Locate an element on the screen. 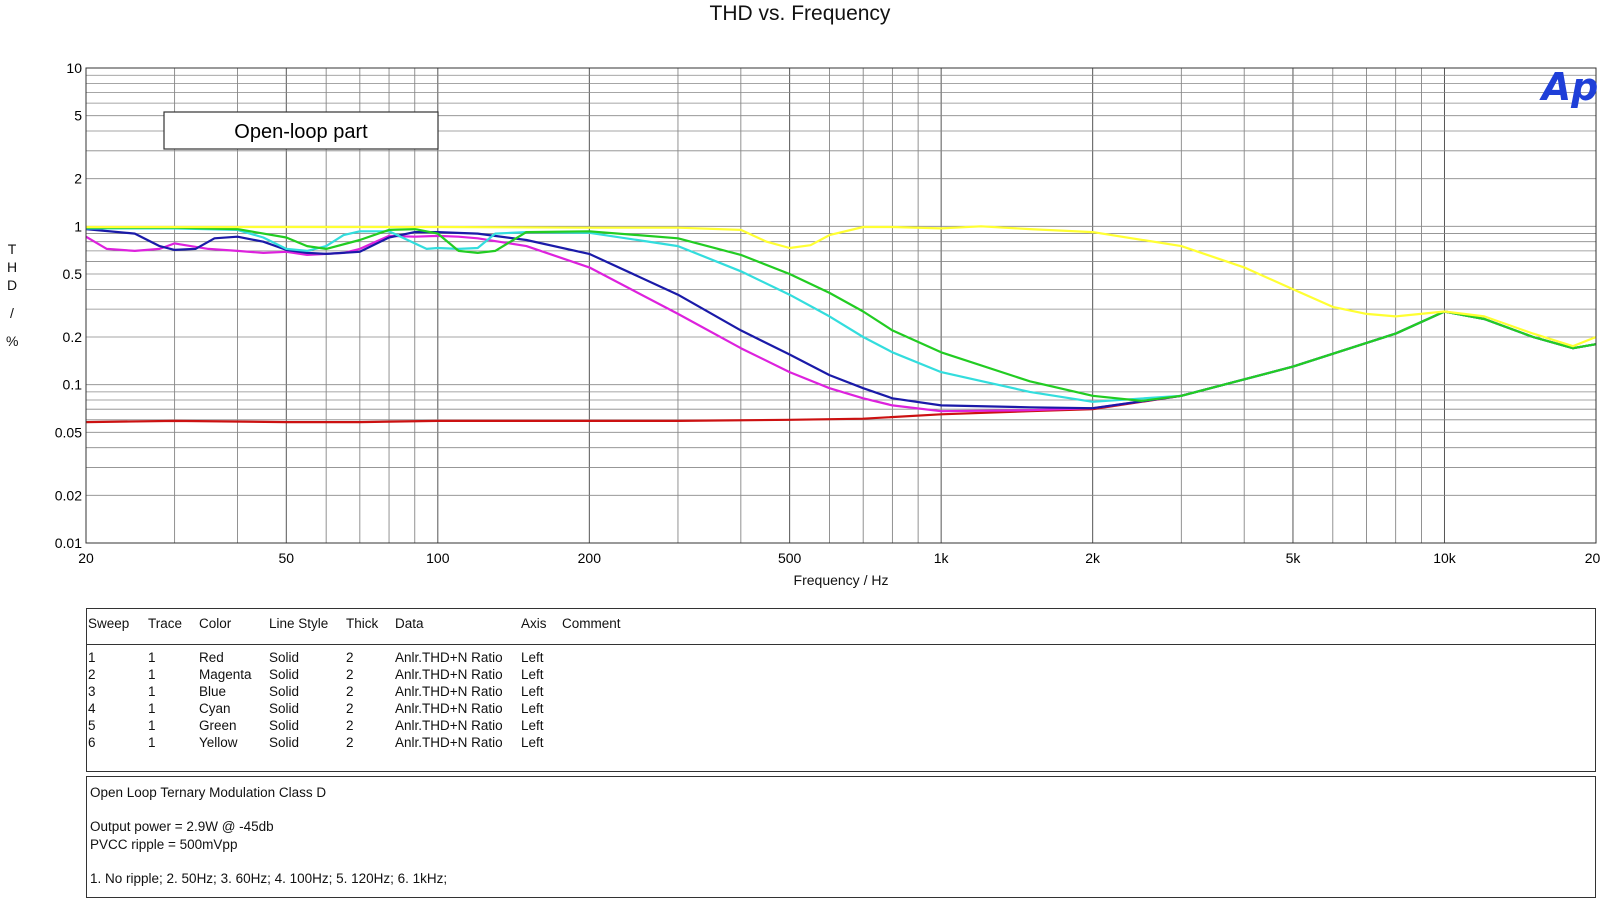  y-axis-label-char: D is located at coordinates (12, 285).